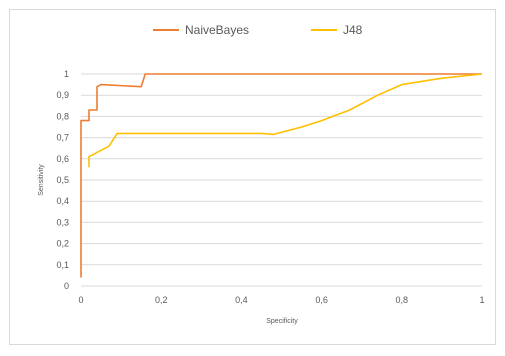  I want to click on x-tick-label: 0,8, so click(402, 300).